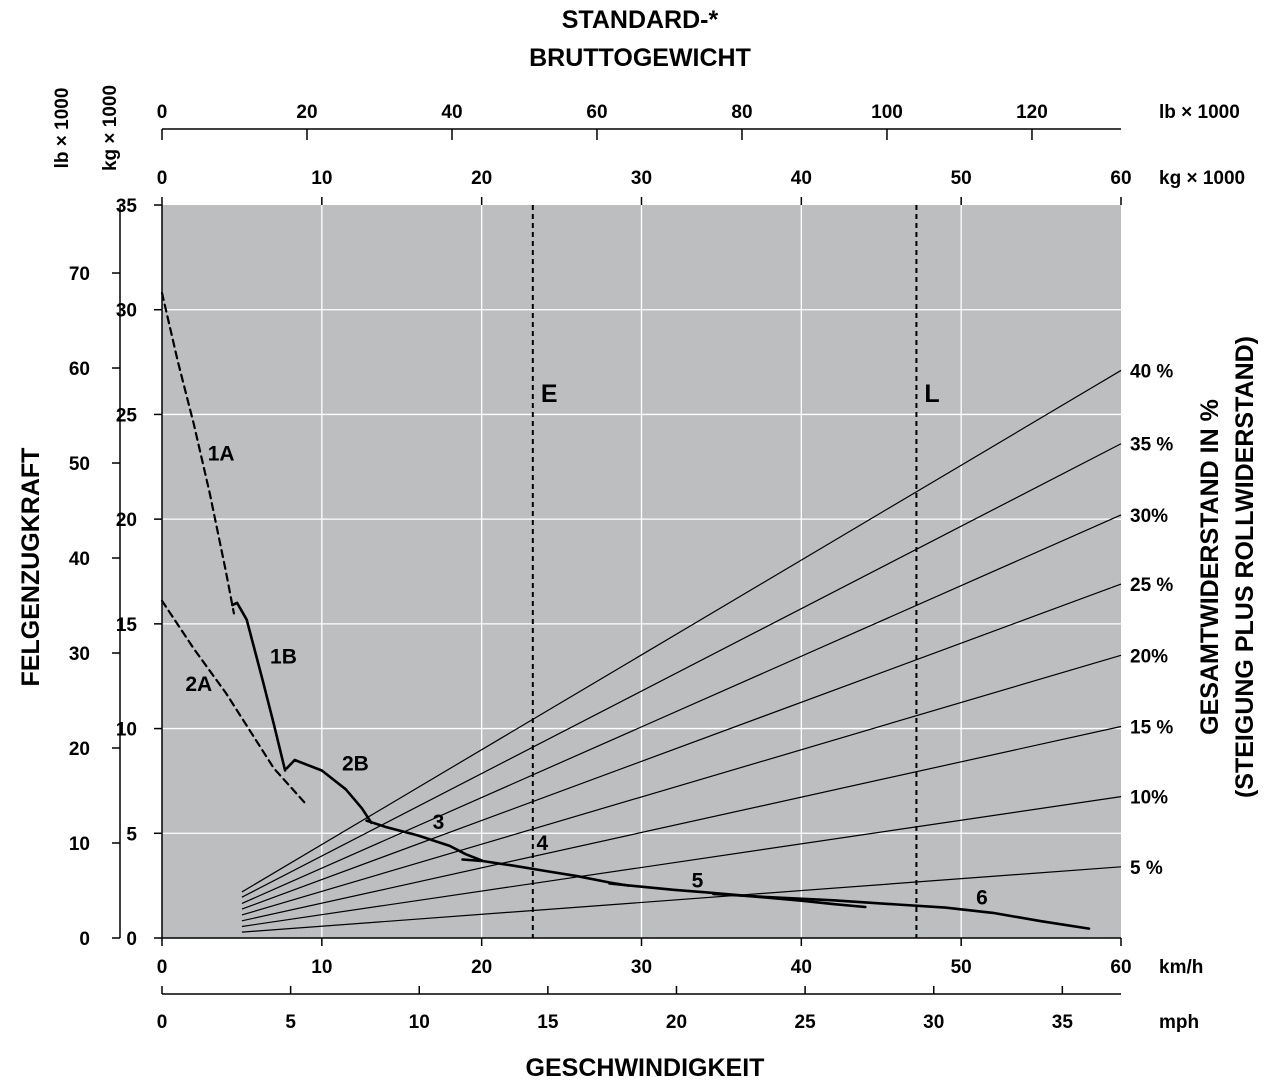 The height and width of the screenshot is (1084, 1269). Describe the element at coordinates (197, 453) in the screenshot. I see `curve-1a` at that location.